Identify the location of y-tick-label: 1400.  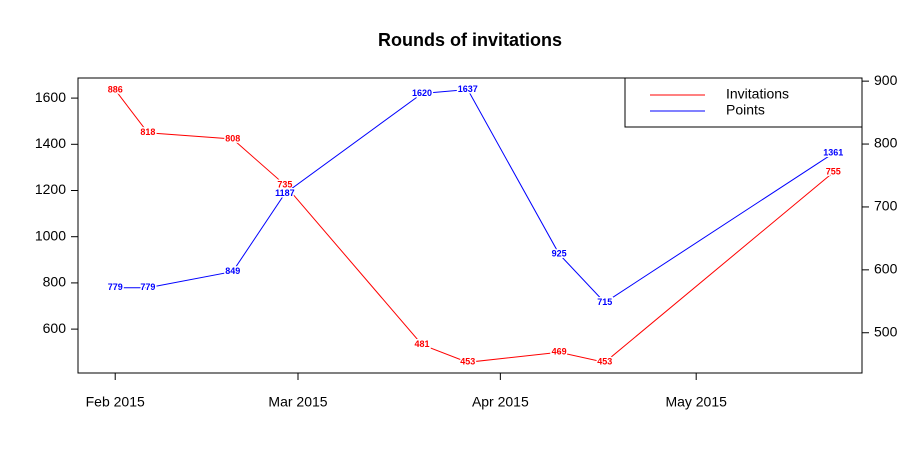
(50, 143).